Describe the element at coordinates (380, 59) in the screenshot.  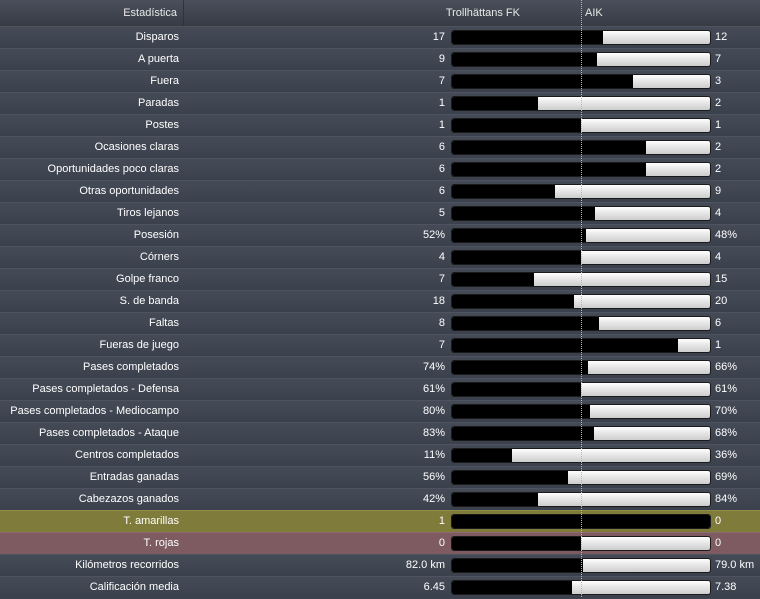
I see `stat-row: A puerta 9 7` at that location.